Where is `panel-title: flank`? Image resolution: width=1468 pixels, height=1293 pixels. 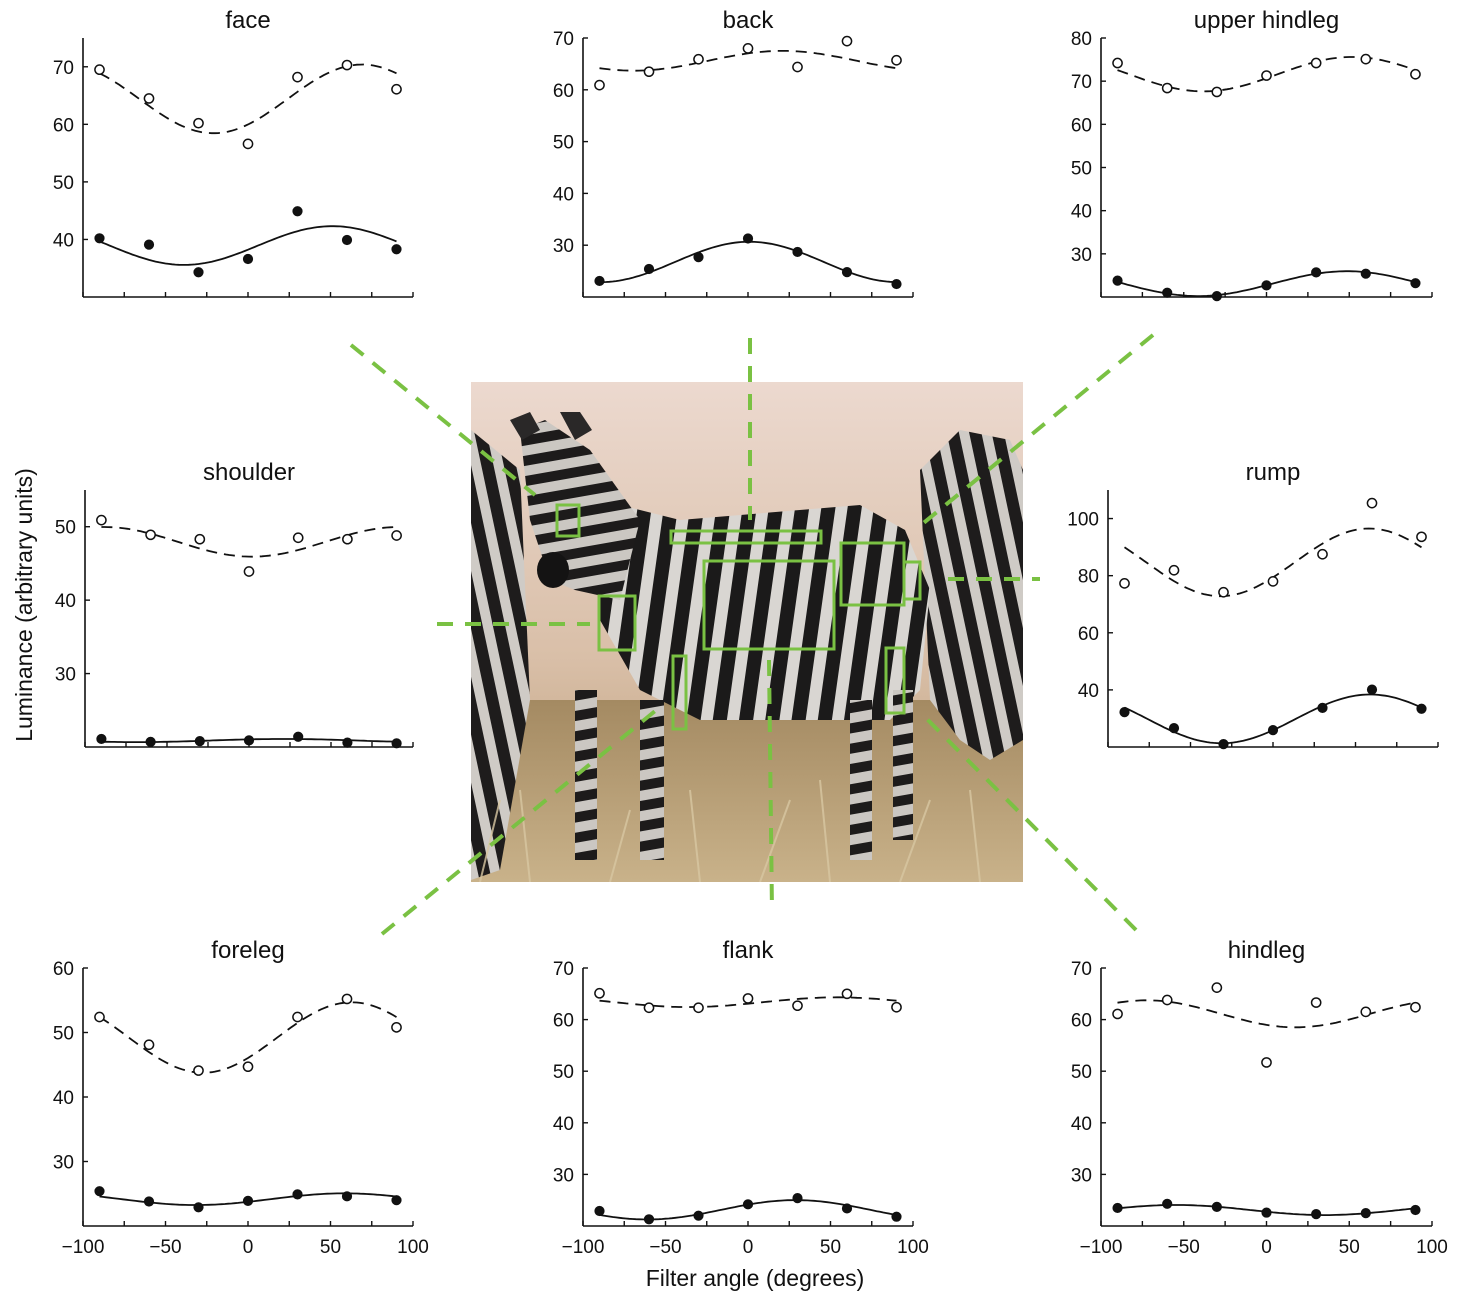 panel-title: flank is located at coordinates (749, 950).